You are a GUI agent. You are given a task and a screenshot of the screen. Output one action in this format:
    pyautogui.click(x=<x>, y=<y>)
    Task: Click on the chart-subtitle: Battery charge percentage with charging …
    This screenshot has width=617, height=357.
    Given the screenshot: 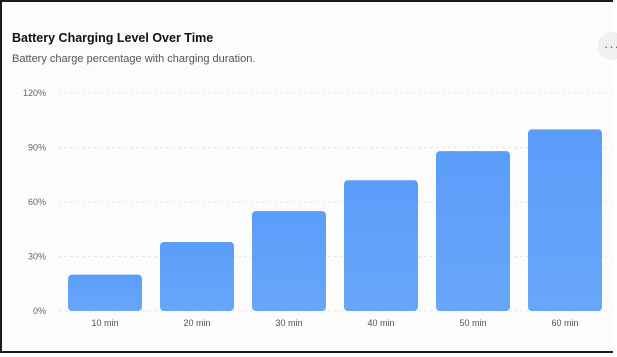 What is the action you would take?
    pyautogui.click(x=134, y=59)
    